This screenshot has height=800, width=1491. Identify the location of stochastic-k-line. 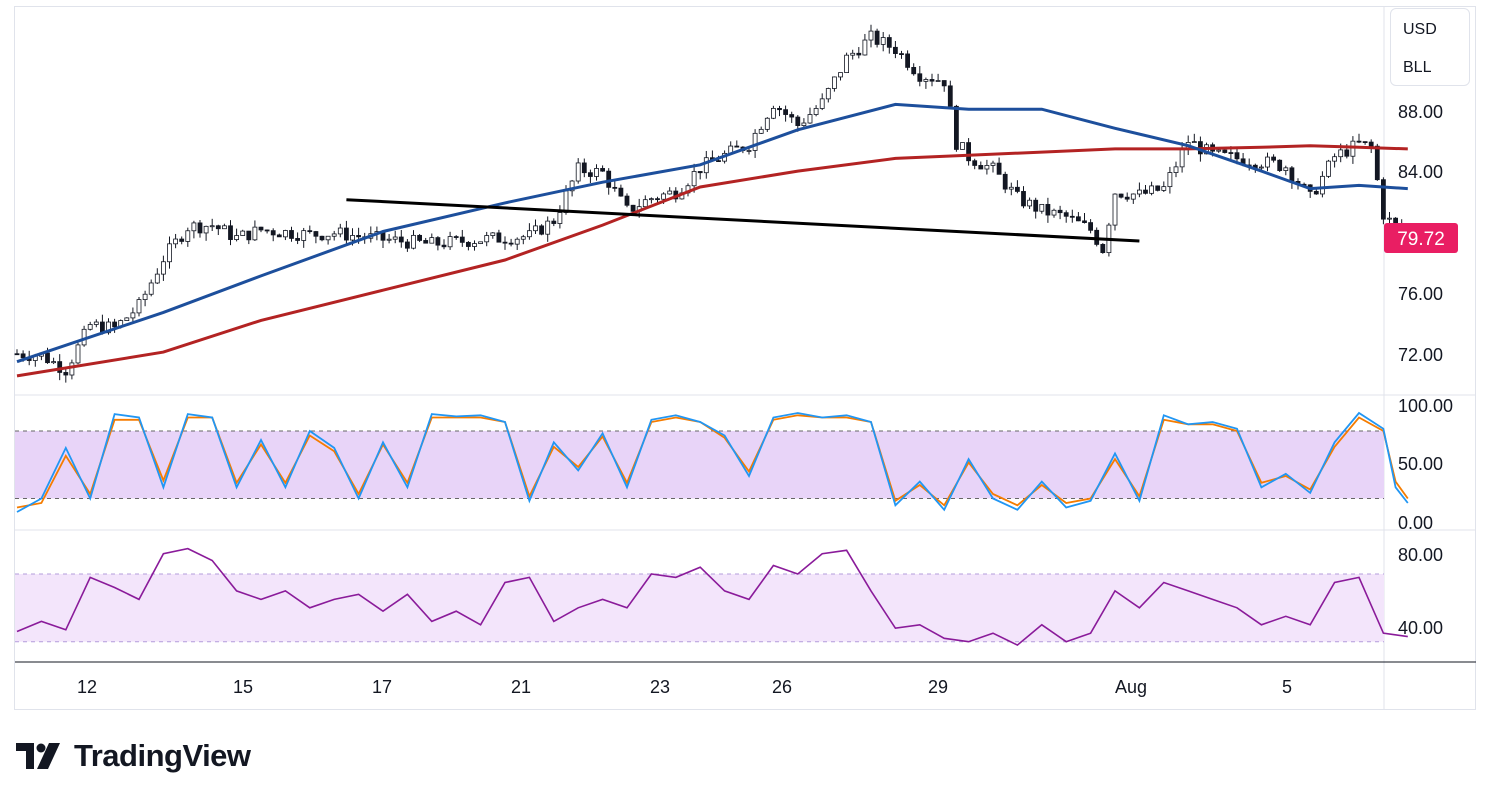
(712, 462).